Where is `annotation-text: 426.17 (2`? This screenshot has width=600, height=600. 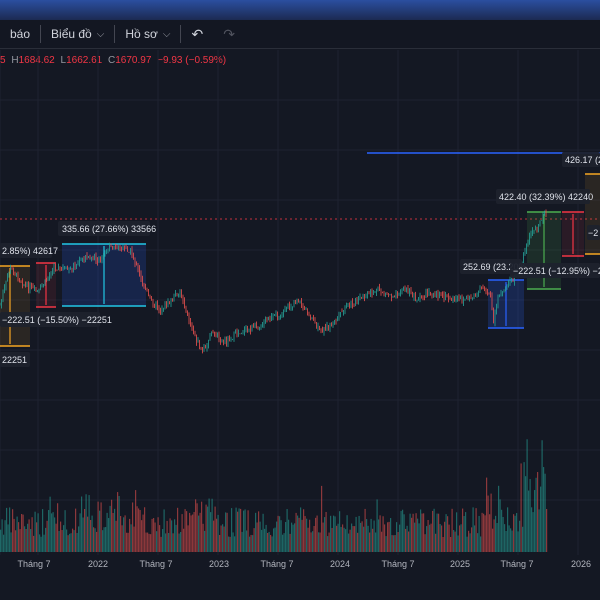
annotation-text: 426.17 (2 is located at coordinates (582, 160).